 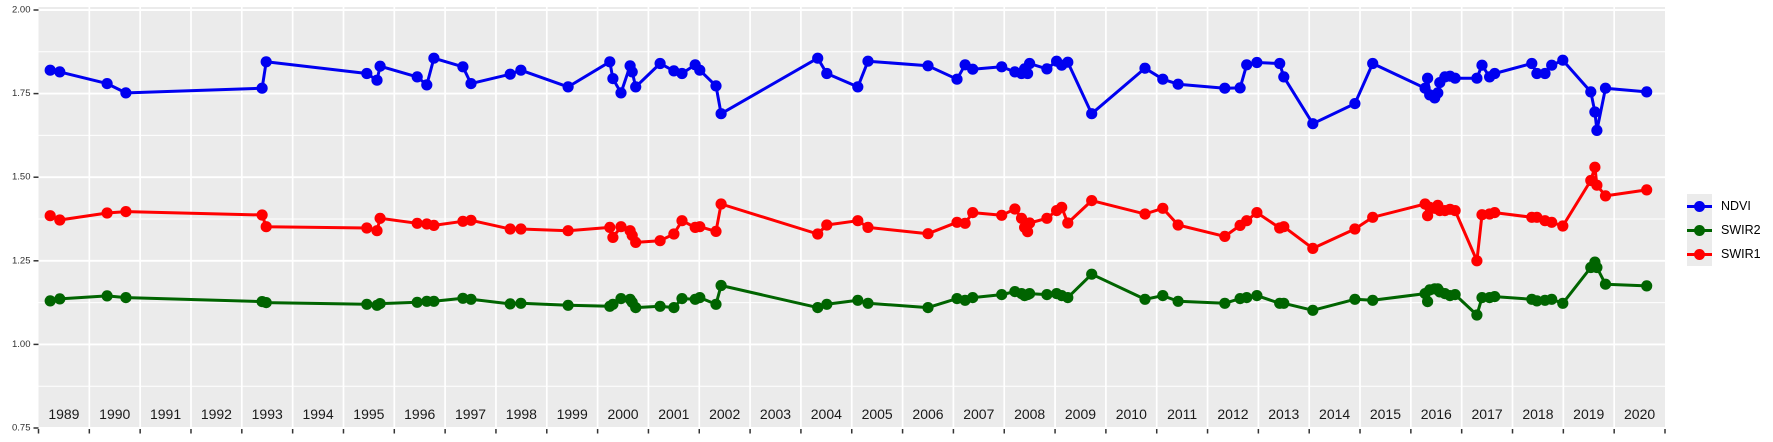 What do you see at coordinates (63, 414) in the screenshot?
I see `x-tick-label: 1989` at bounding box center [63, 414].